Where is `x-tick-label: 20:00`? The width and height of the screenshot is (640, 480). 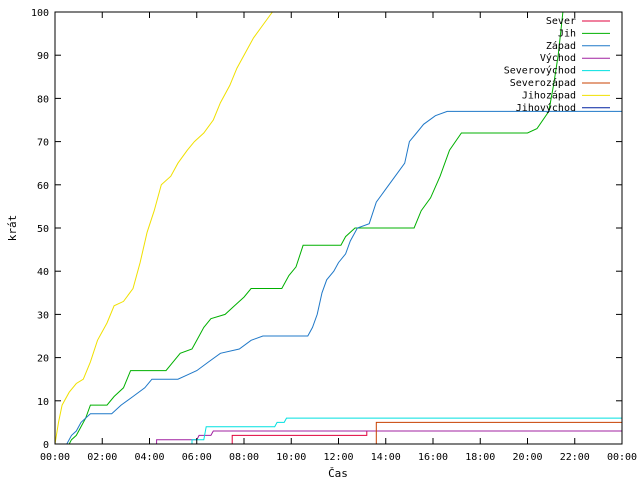
x-tick-label: 20:00 is located at coordinates (527, 457).